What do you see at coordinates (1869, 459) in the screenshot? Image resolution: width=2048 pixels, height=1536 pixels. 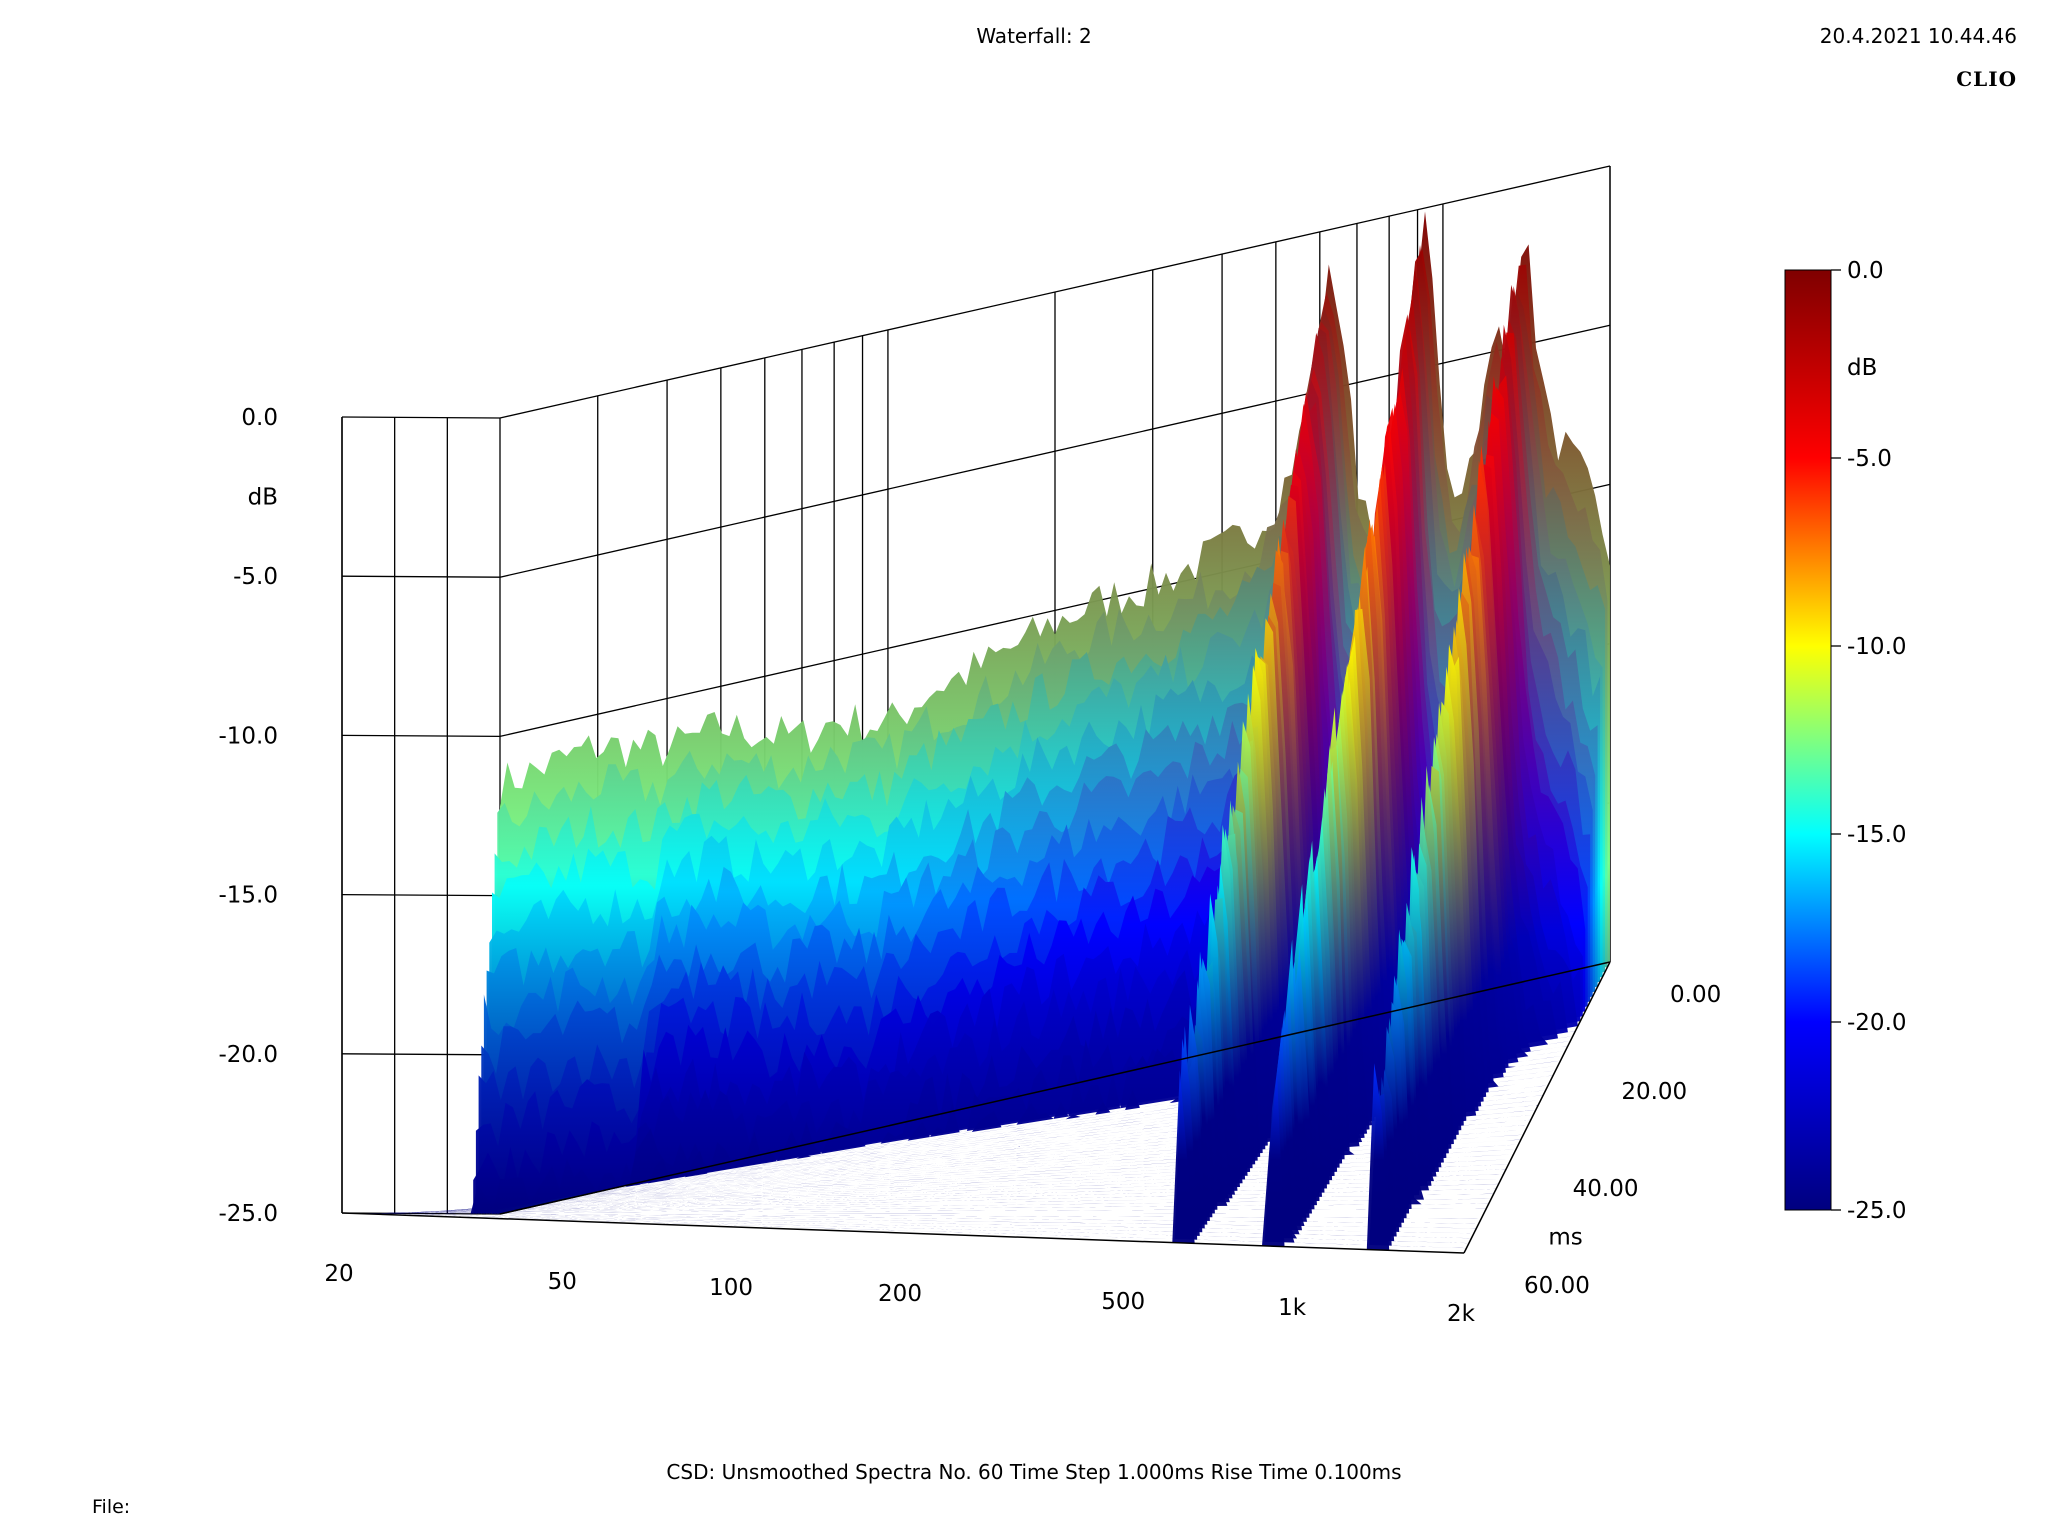 I see `colorbar-tick-label: -5.0` at bounding box center [1869, 459].